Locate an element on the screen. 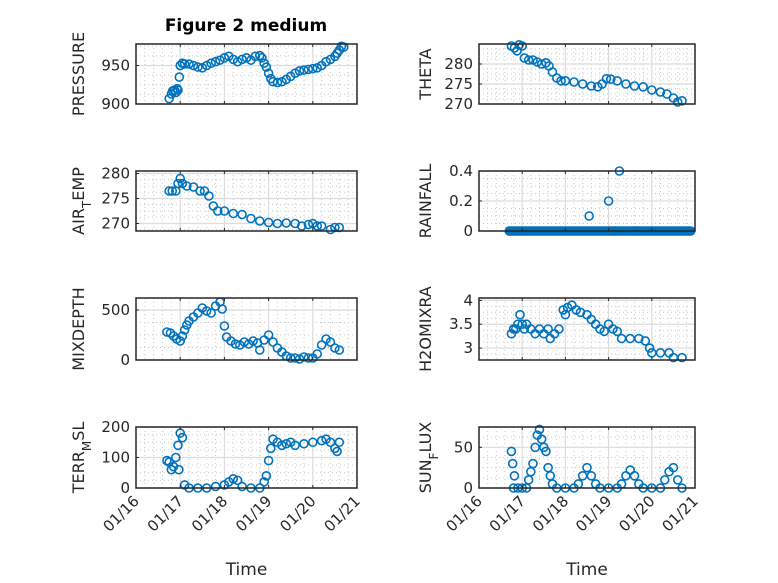 The width and height of the screenshot is (778, 583). y-tick-label: 950 is located at coordinates (115, 66).